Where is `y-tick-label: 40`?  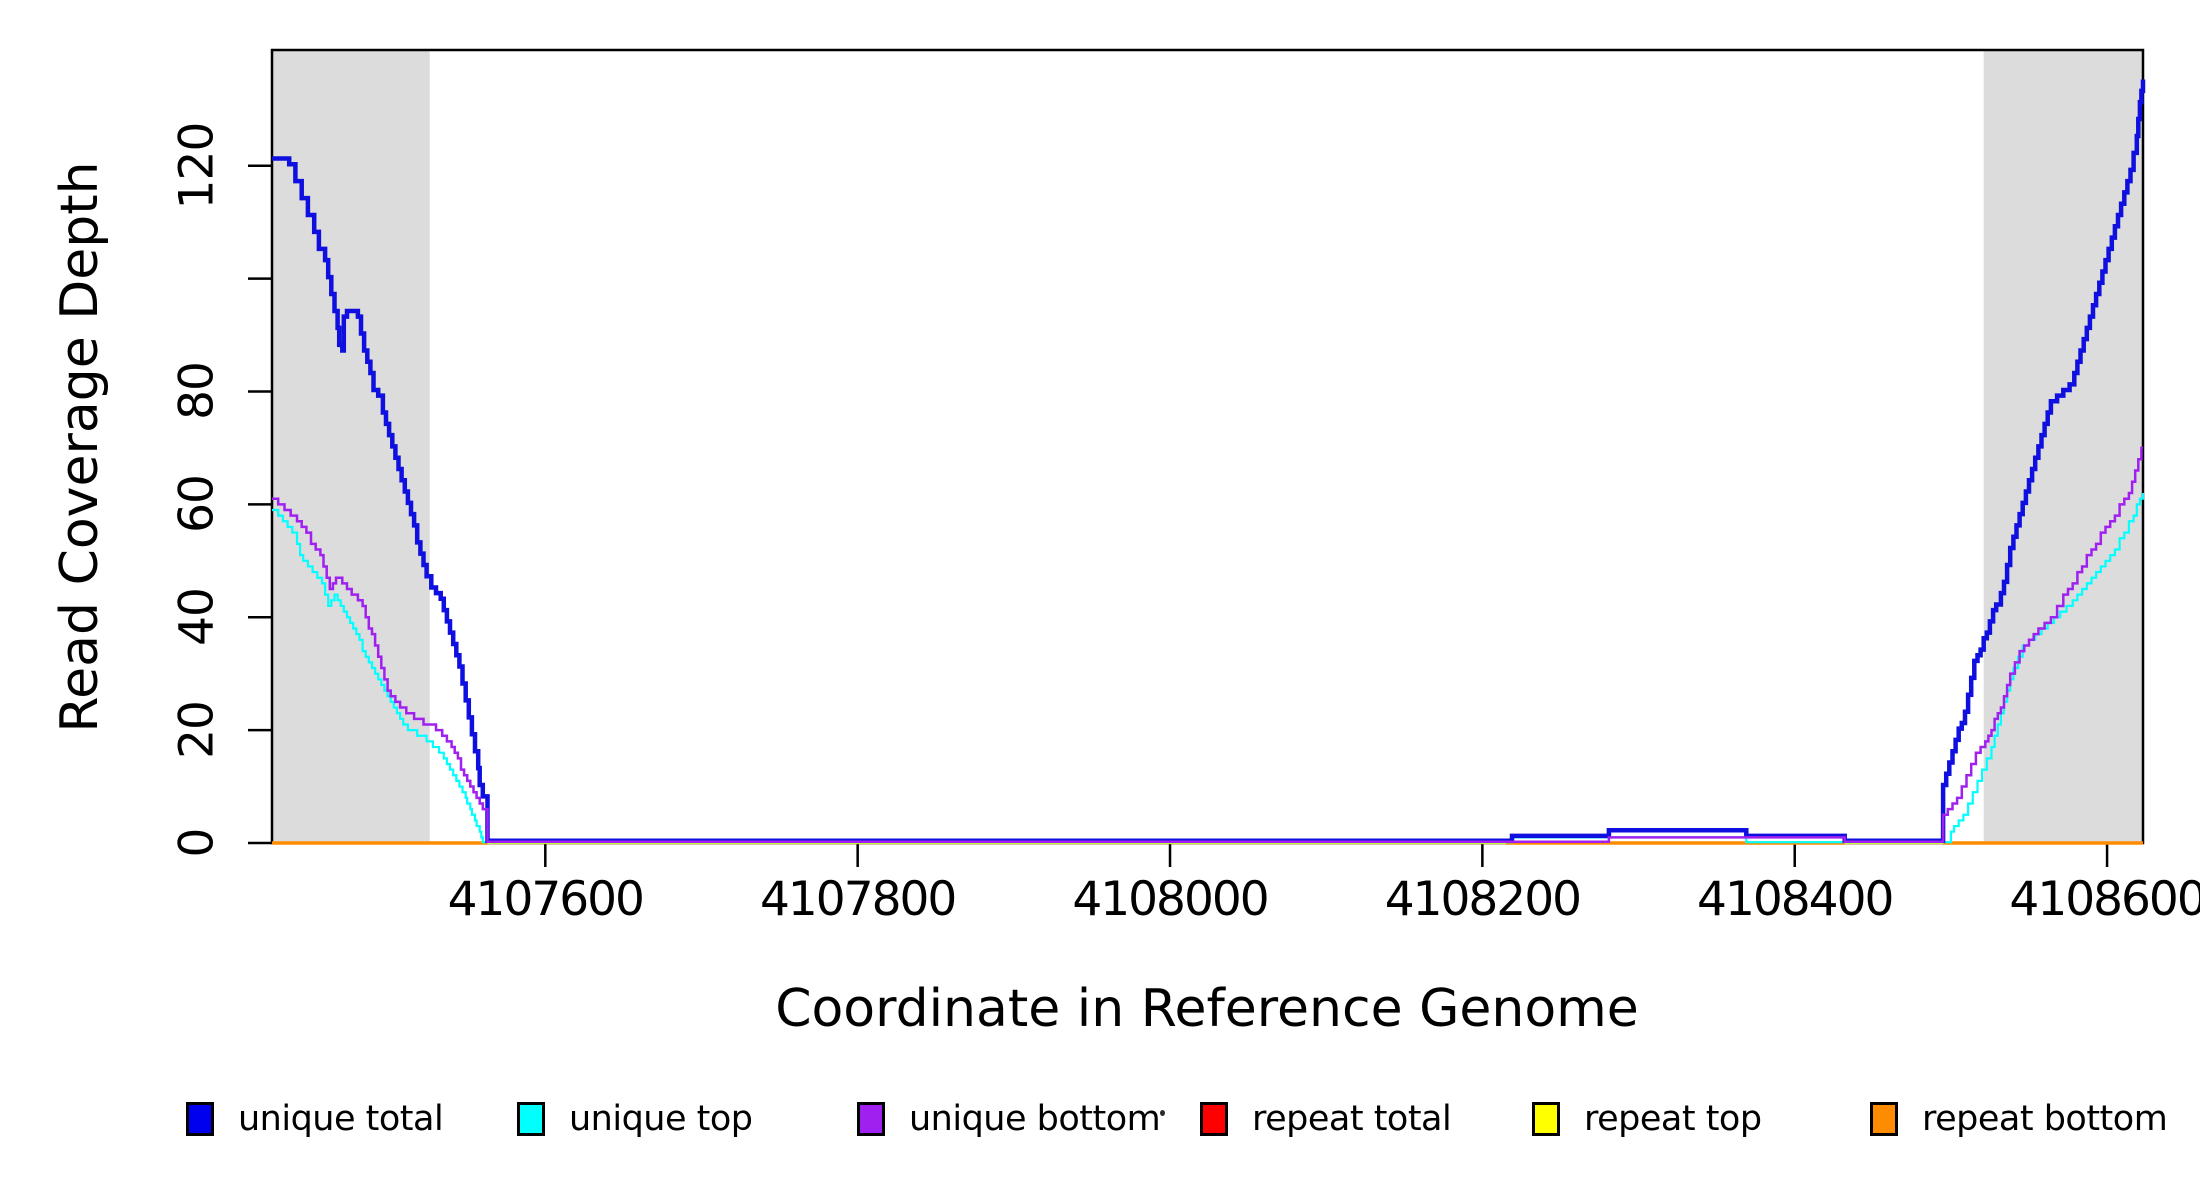
y-tick-label: 40 is located at coordinates (197, 617).